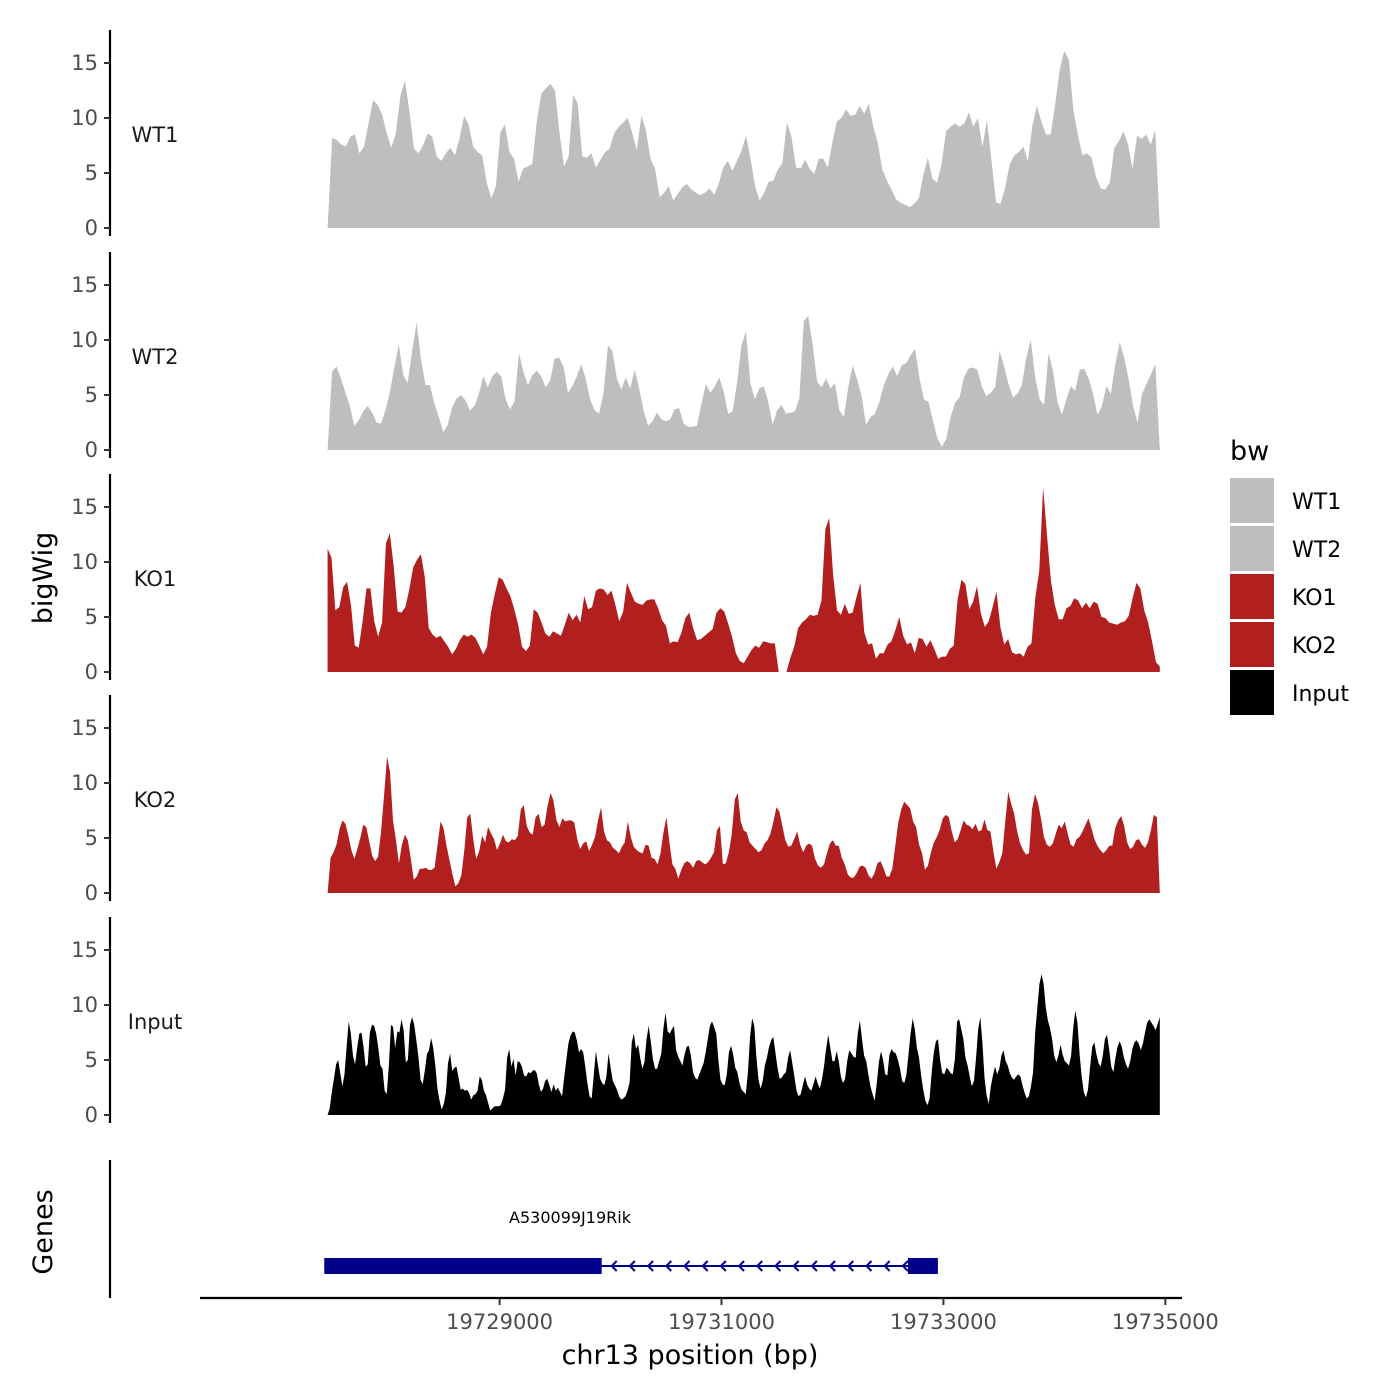 This screenshot has width=1400, height=1400. I want to click on area-wt2, so click(743, 382).